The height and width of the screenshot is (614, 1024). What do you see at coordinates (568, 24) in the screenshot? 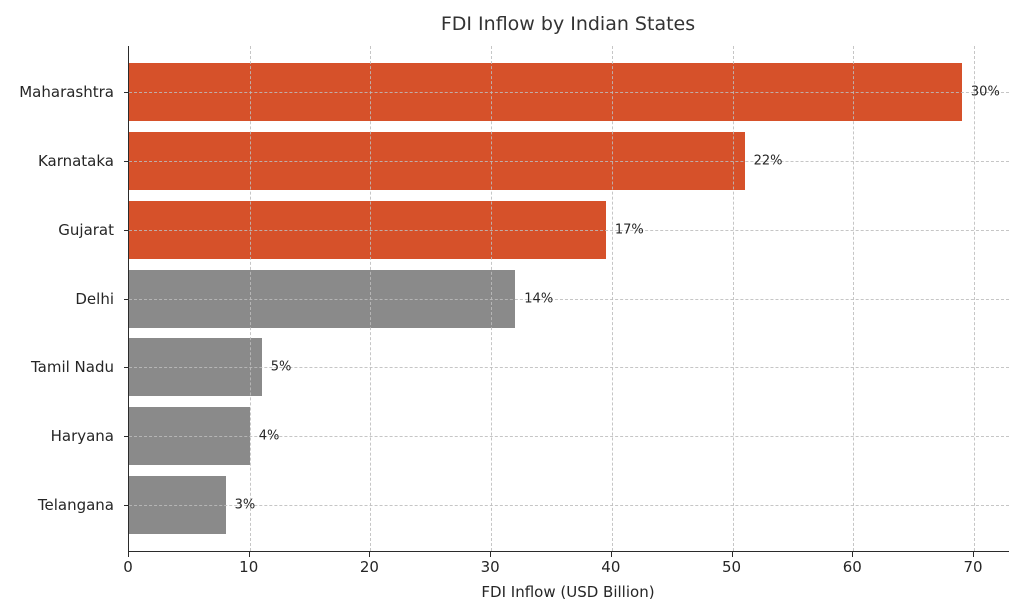
I see `chart-title: FDI Inflow by Indian States` at bounding box center [568, 24].